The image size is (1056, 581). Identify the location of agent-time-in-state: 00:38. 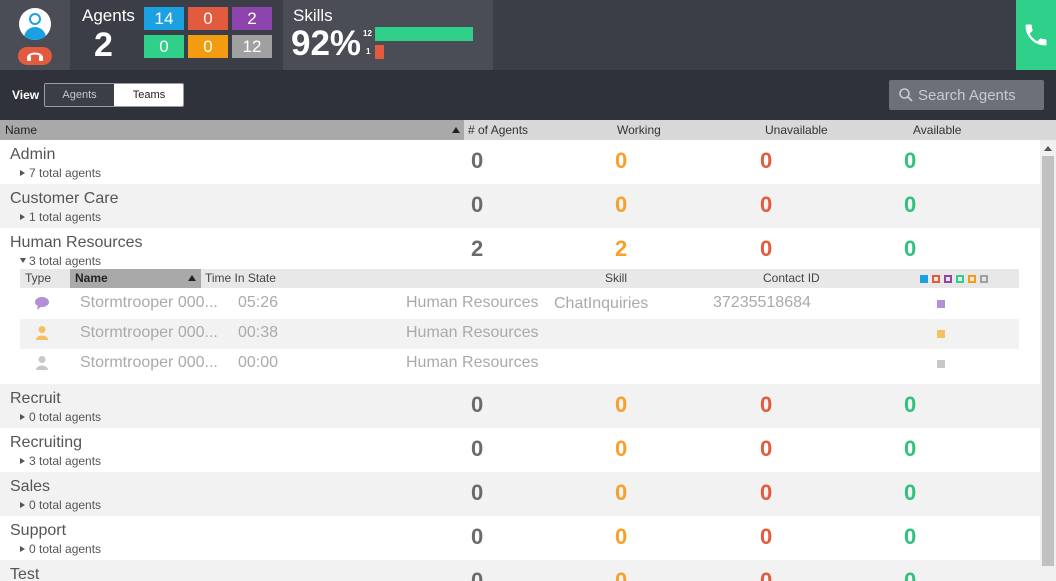
(258, 332).